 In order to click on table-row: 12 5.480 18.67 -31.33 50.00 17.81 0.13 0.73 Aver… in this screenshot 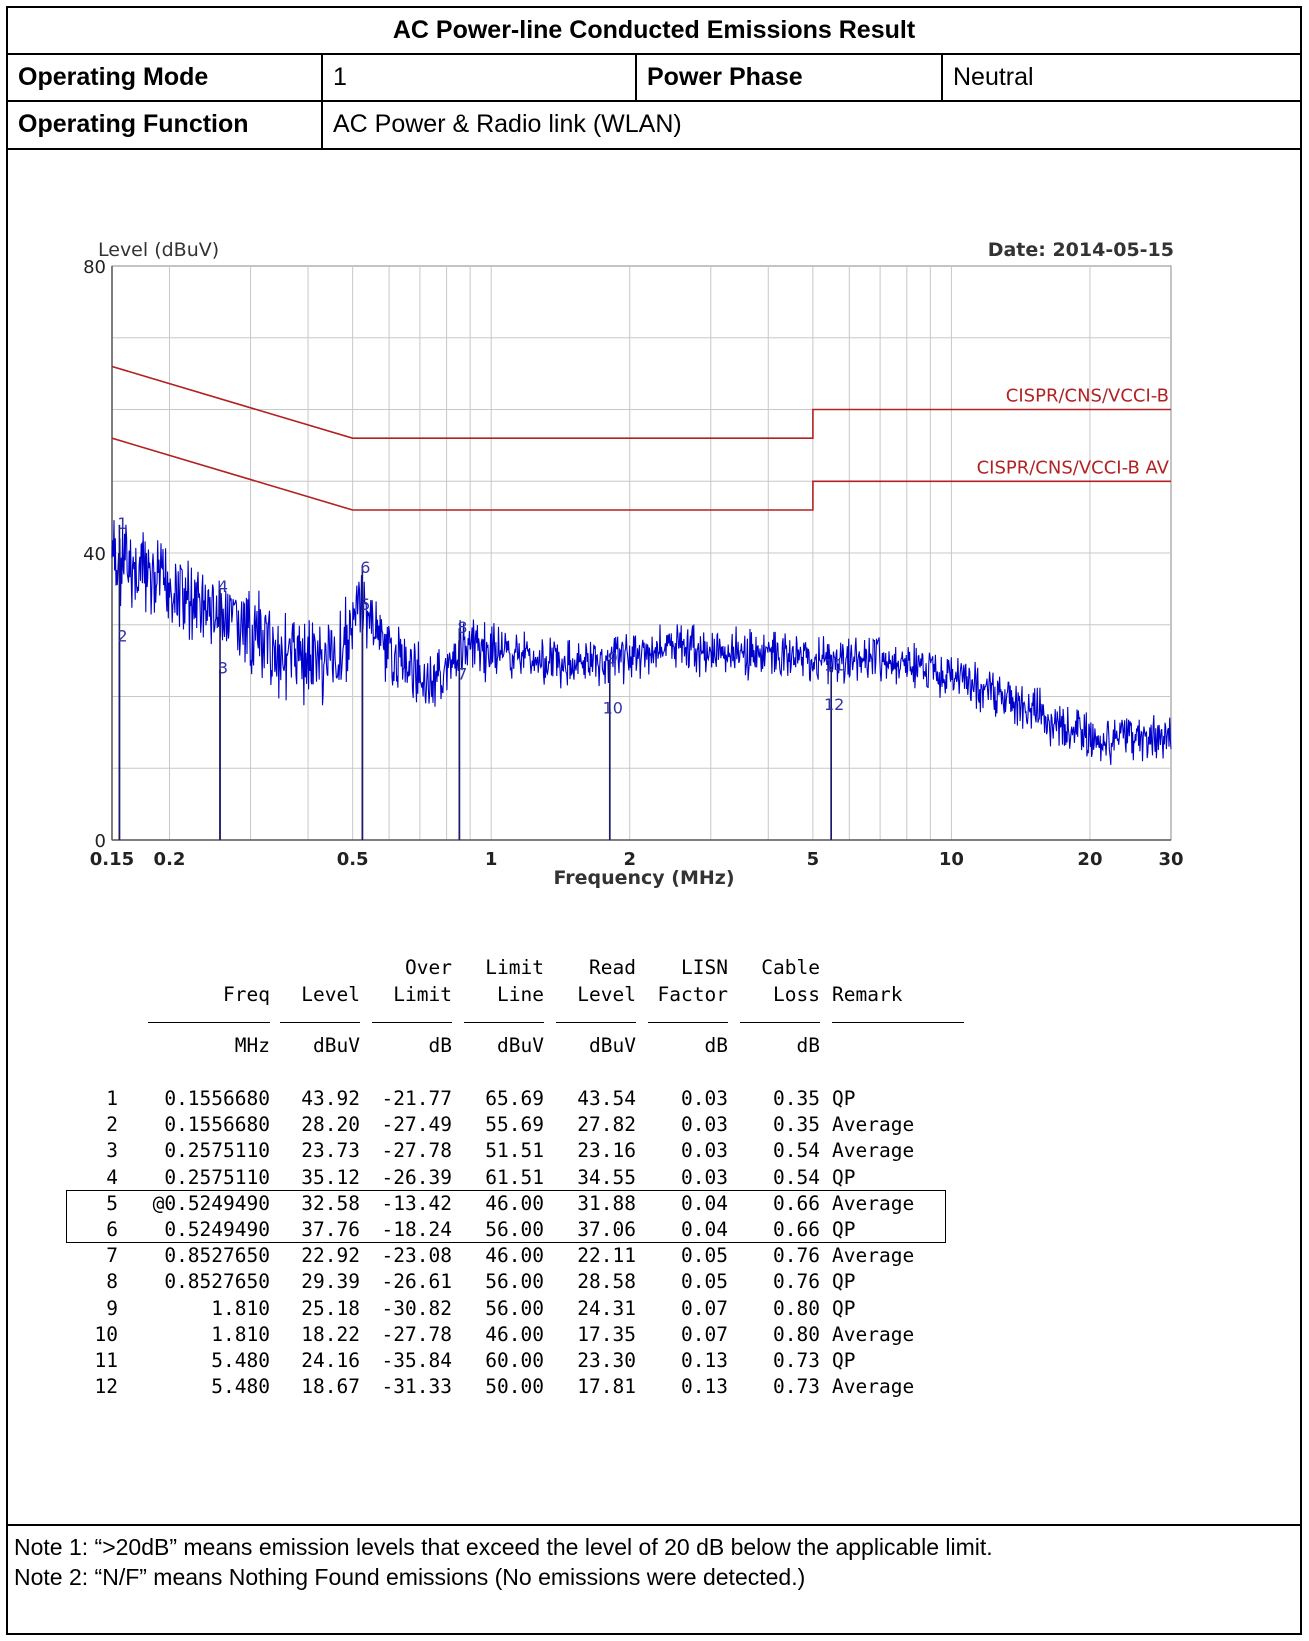, I will do `click(654, 1388)`.